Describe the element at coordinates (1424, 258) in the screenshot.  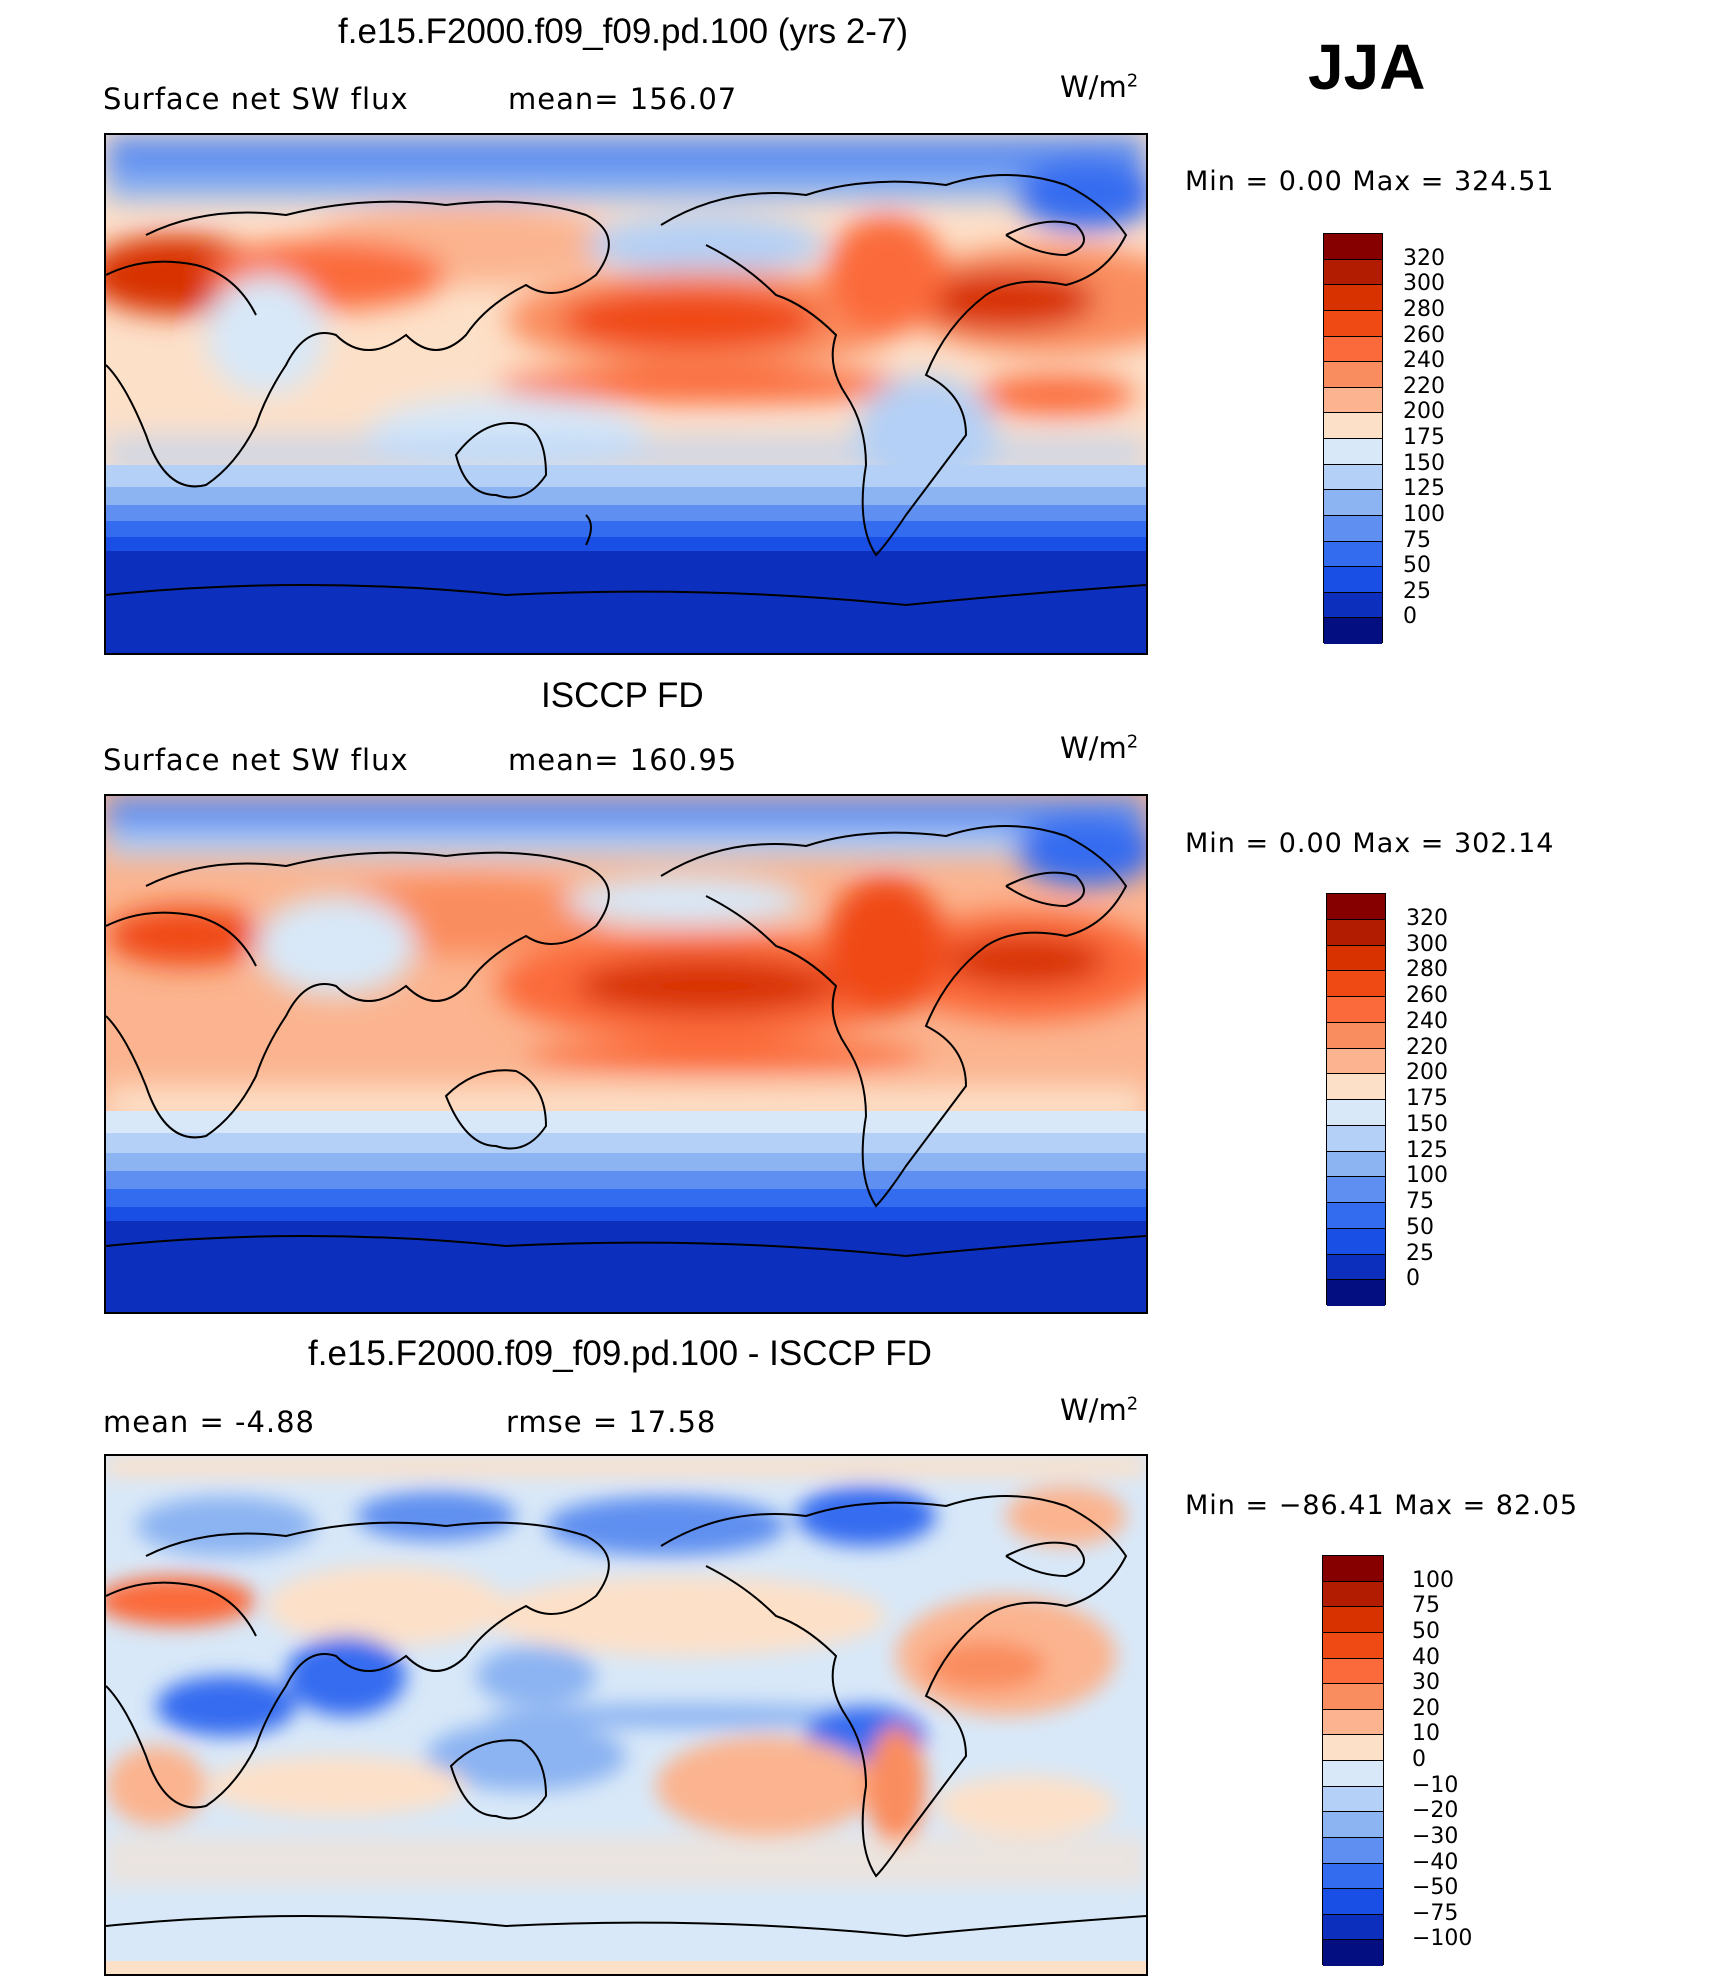
I see `colorbar-tick-label: 320` at that location.